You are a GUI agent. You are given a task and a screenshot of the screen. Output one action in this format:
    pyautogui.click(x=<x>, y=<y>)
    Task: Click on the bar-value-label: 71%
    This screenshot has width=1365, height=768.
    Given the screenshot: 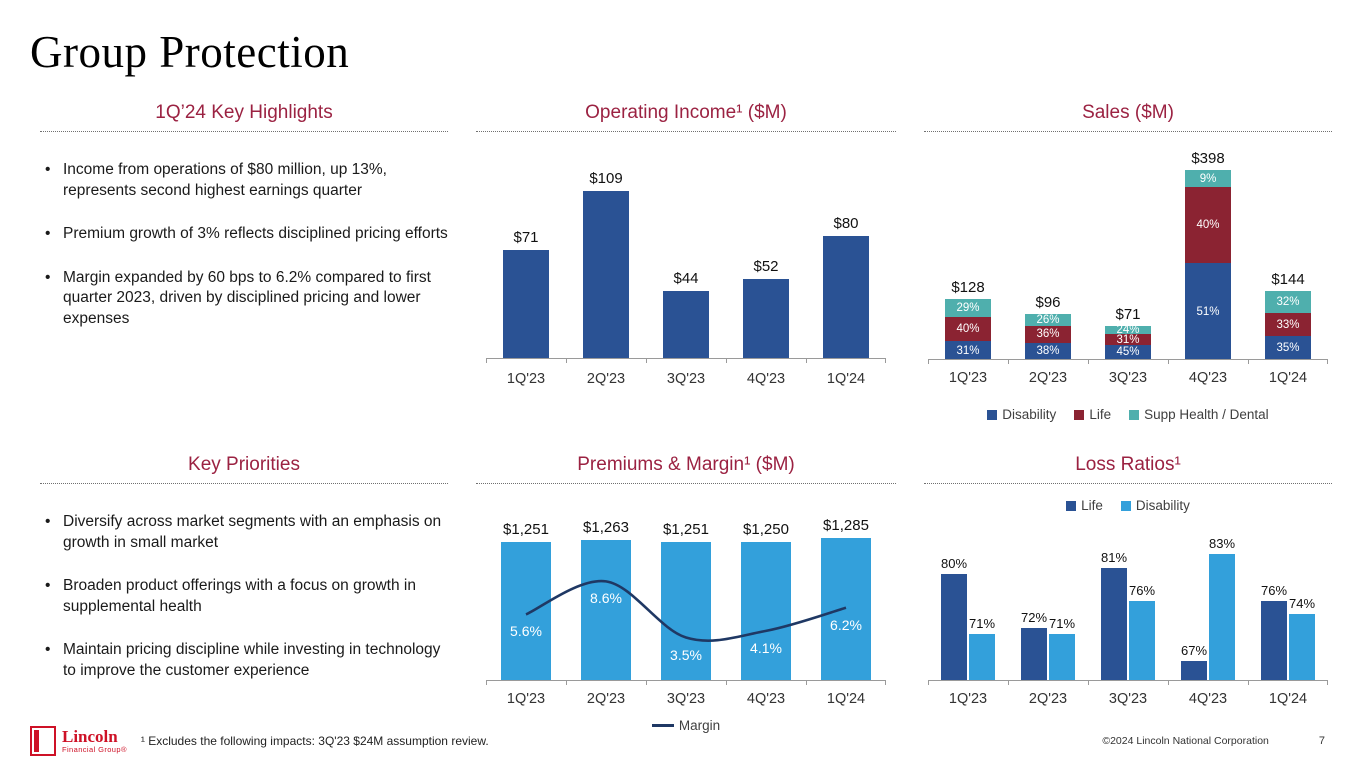 What is the action you would take?
    pyautogui.click(x=982, y=624)
    